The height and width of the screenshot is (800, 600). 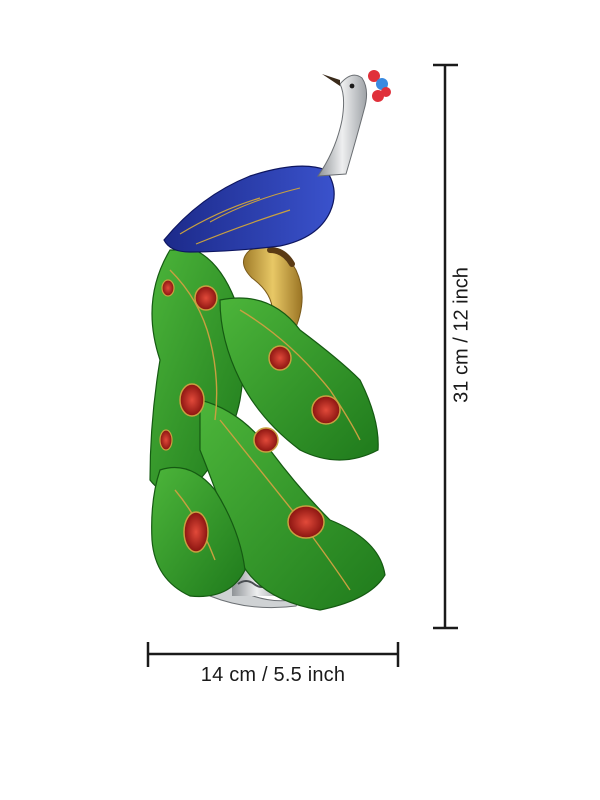 What do you see at coordinates (250, 416) in the screenshot?
I see `feather-eyes` at bounding box center [250, 416].